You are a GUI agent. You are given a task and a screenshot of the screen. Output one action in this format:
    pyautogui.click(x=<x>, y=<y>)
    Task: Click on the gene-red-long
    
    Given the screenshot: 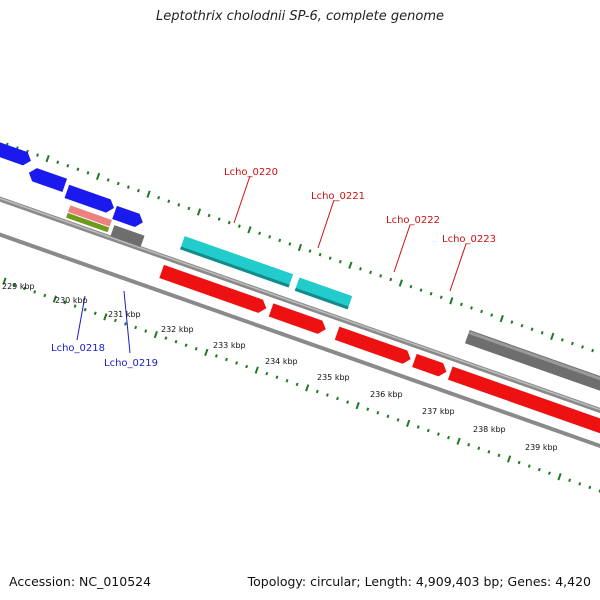 What is the action you would take?
    pyautogui.click(x=523, y=401)
    